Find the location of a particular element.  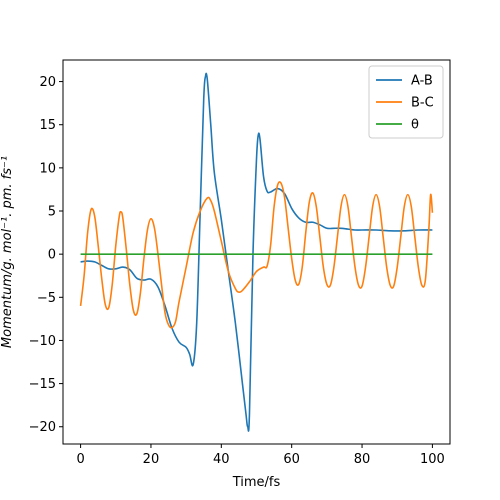

y-tick-label: 5 is located at coordinates (52, 212).